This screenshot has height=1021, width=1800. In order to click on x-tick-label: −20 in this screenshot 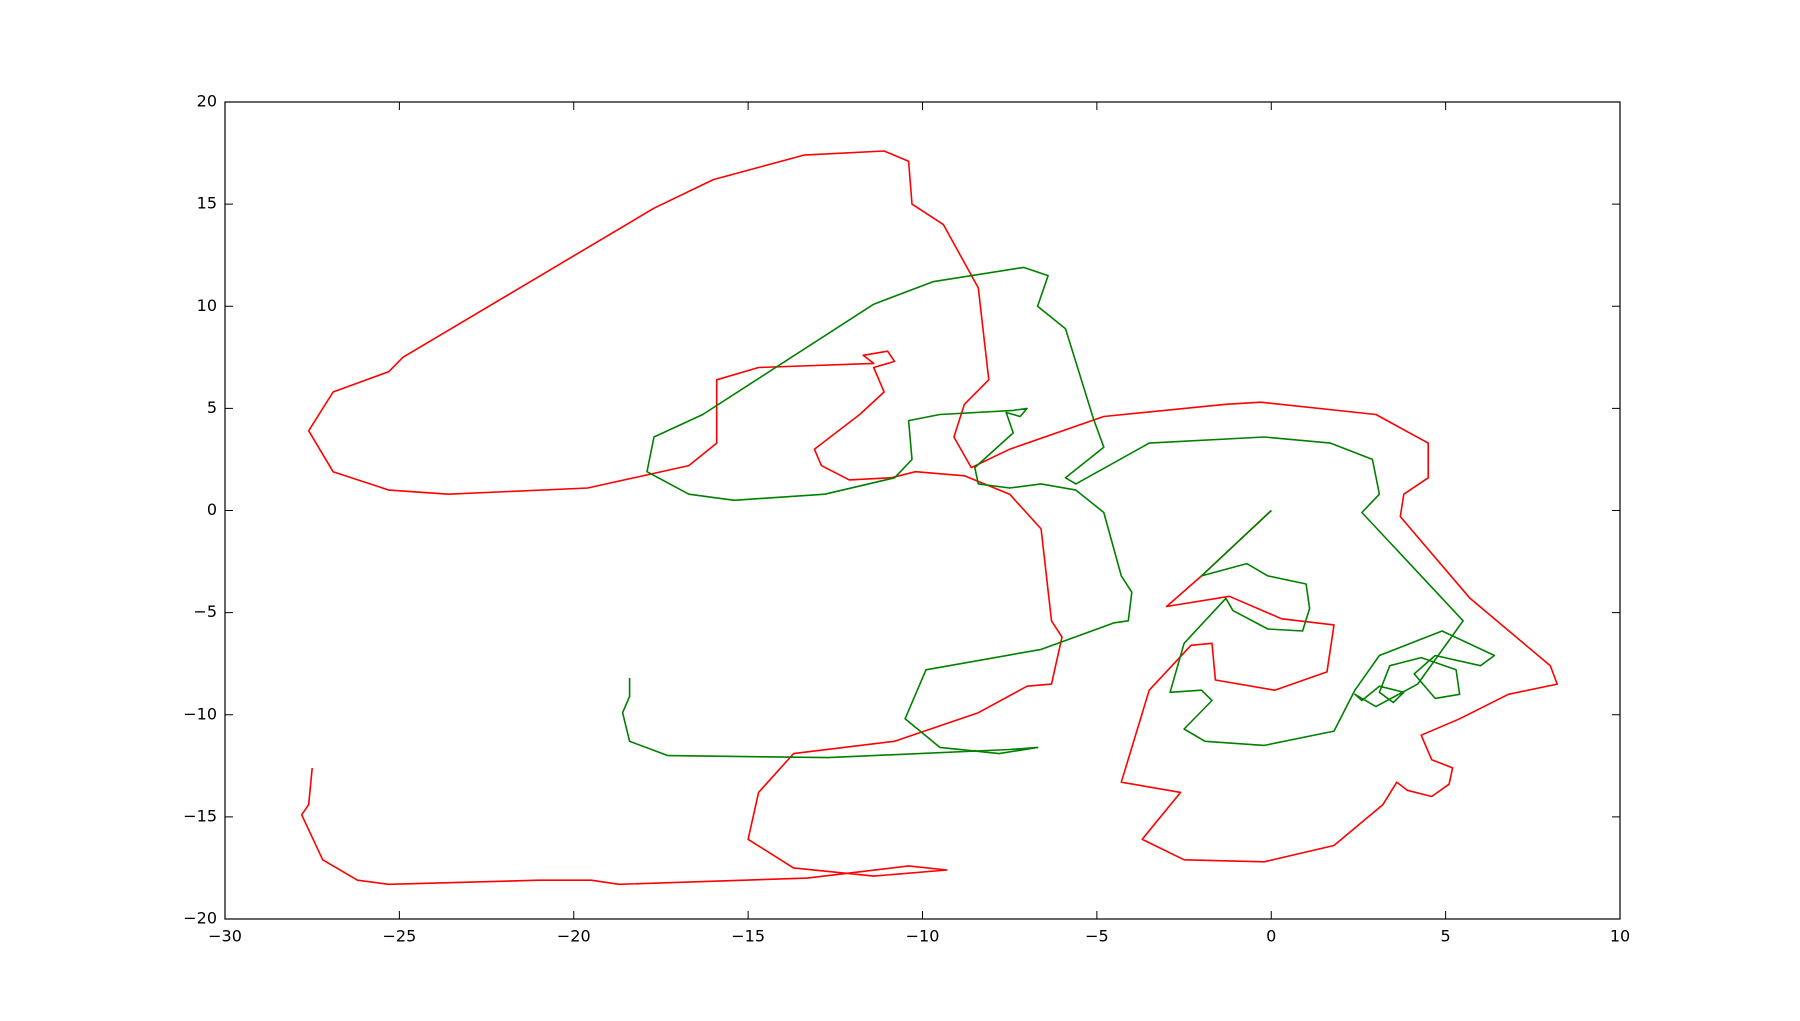, I will do `click(574, 936)`.